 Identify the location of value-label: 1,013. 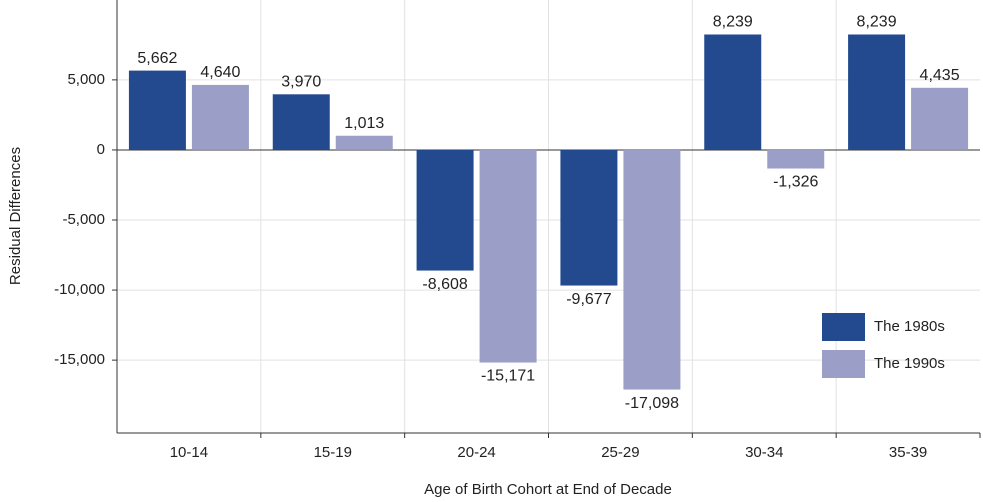
(364, 123).